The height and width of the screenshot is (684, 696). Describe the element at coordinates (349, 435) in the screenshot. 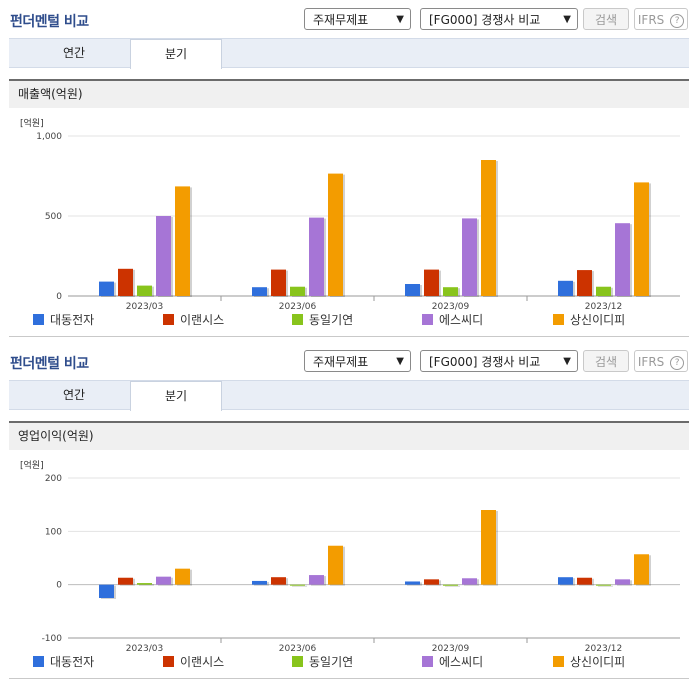

I see `metric-header: 영업이익(억원)` at that location.